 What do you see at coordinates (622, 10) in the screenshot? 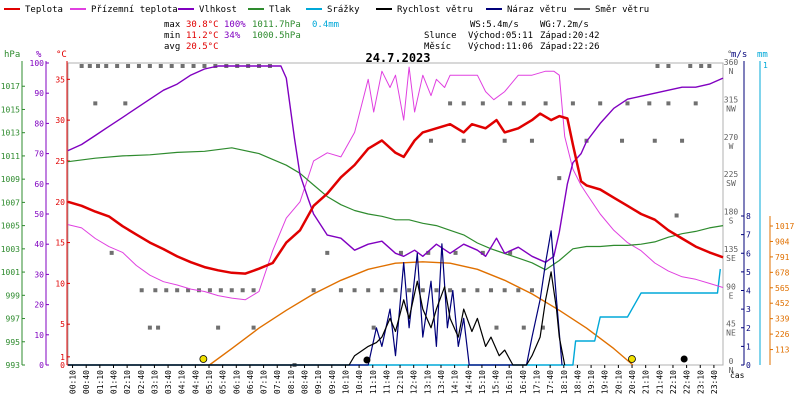
I see `legend-label: Směr větru` at bounding box center [622, 10].